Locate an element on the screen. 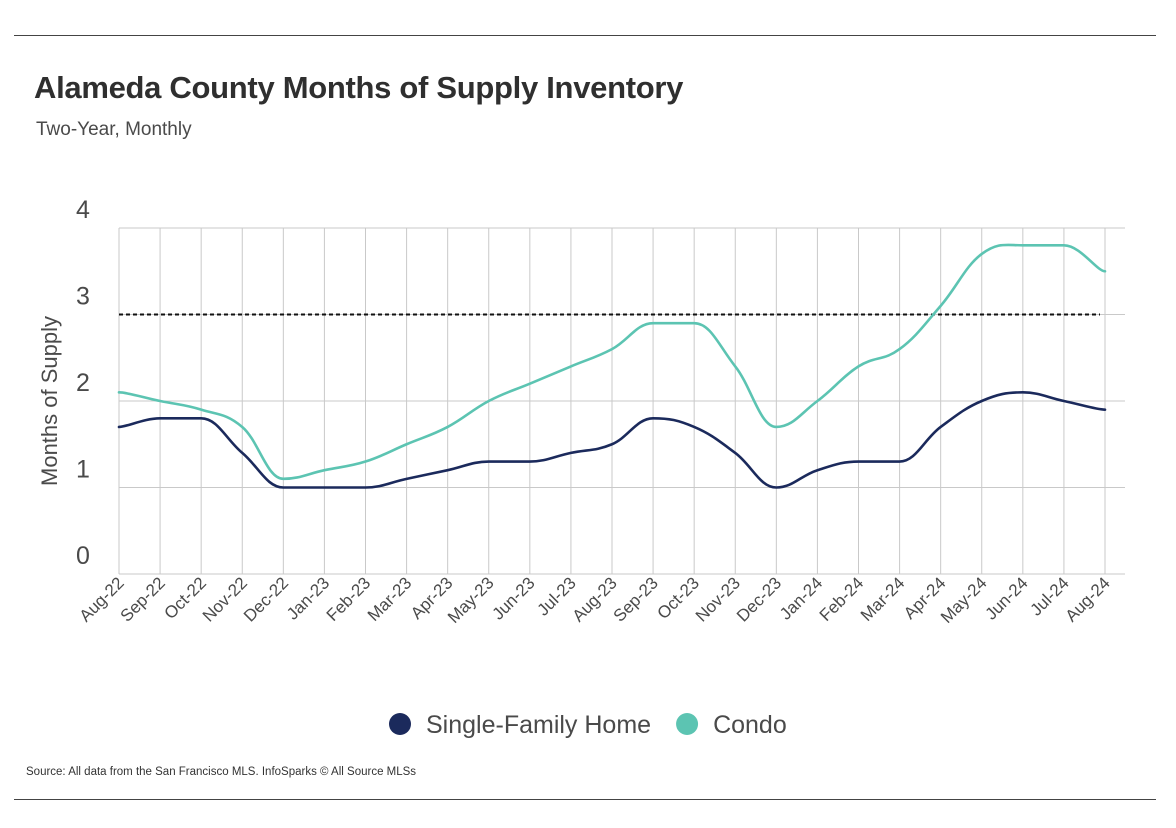 This screenshot has width=1176, height=828. y-tick-label: 1 is located at coordinates (83, 470).